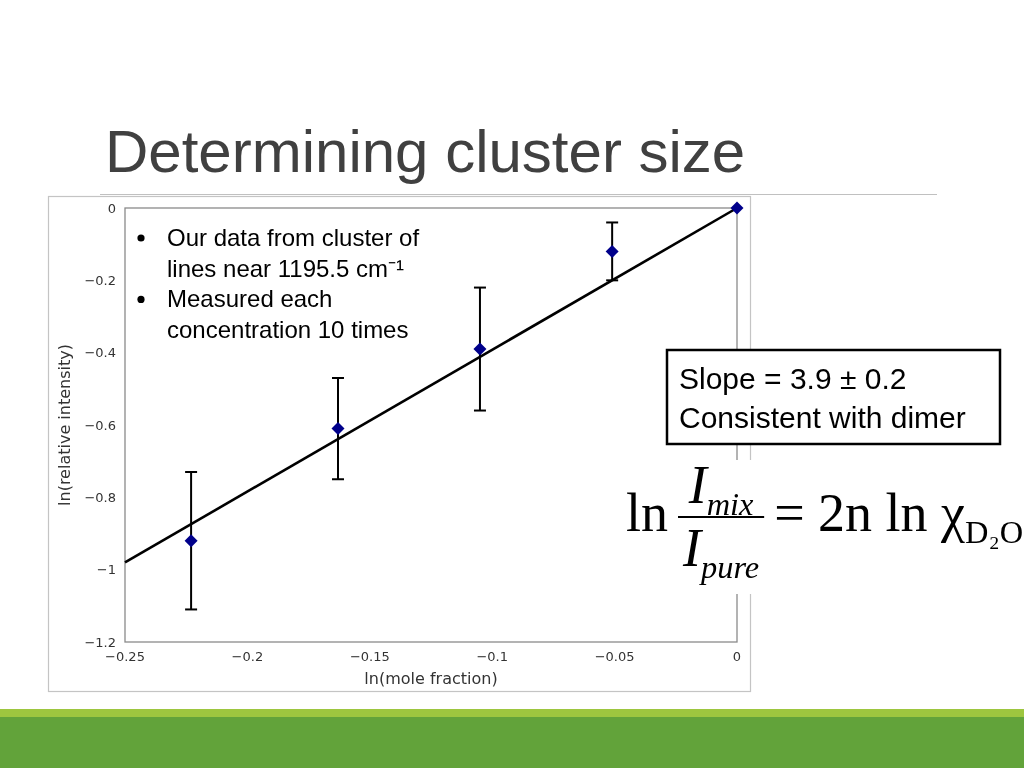  Describe the element at coordinates (100, 353) in the screenshot. I see `y-tick-label: −0.4` at that location.